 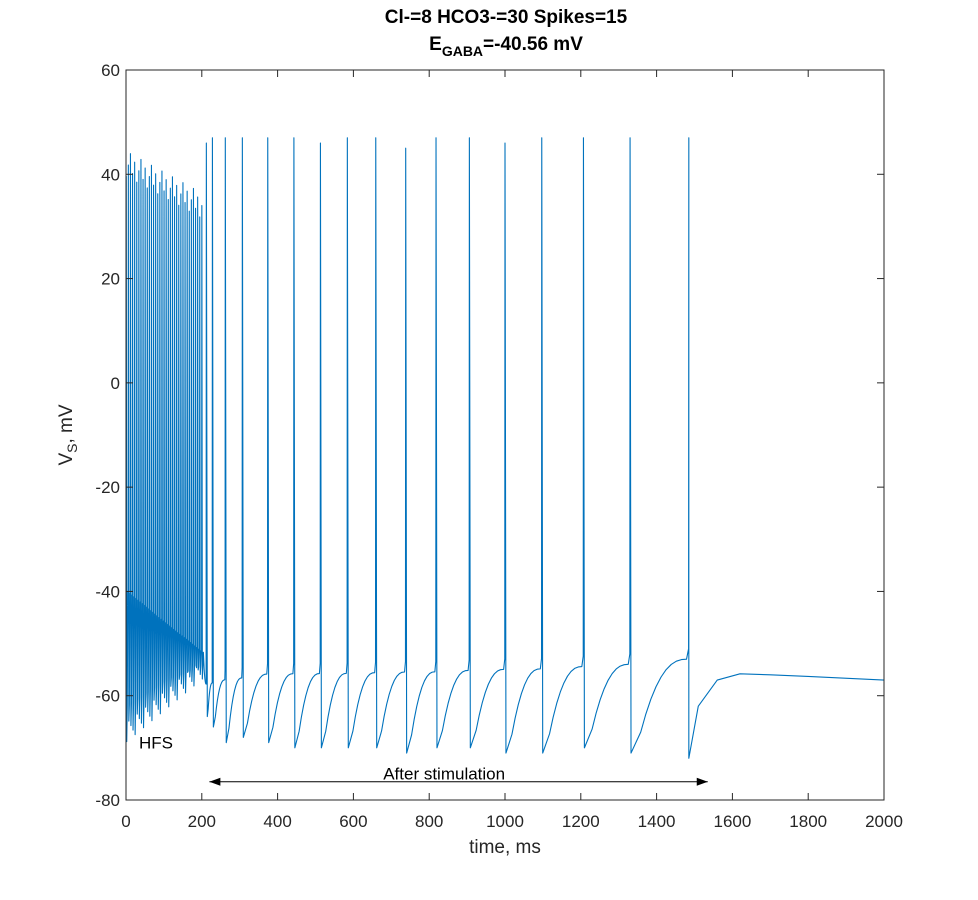 What do you see at coordinates (353, 821) in the screenshot?
I see `x-tick-label: 600` at bounding box center [353, 821].